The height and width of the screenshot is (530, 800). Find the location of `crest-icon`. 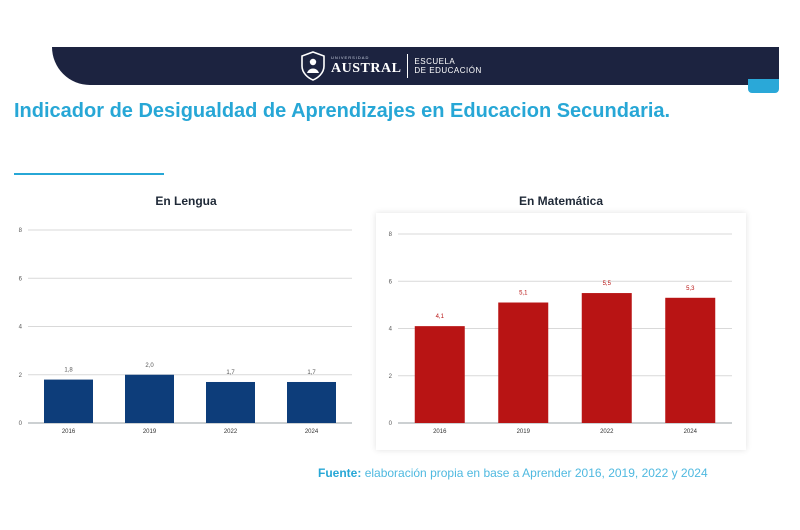

crest-icon is located at coordinates (313, 66).